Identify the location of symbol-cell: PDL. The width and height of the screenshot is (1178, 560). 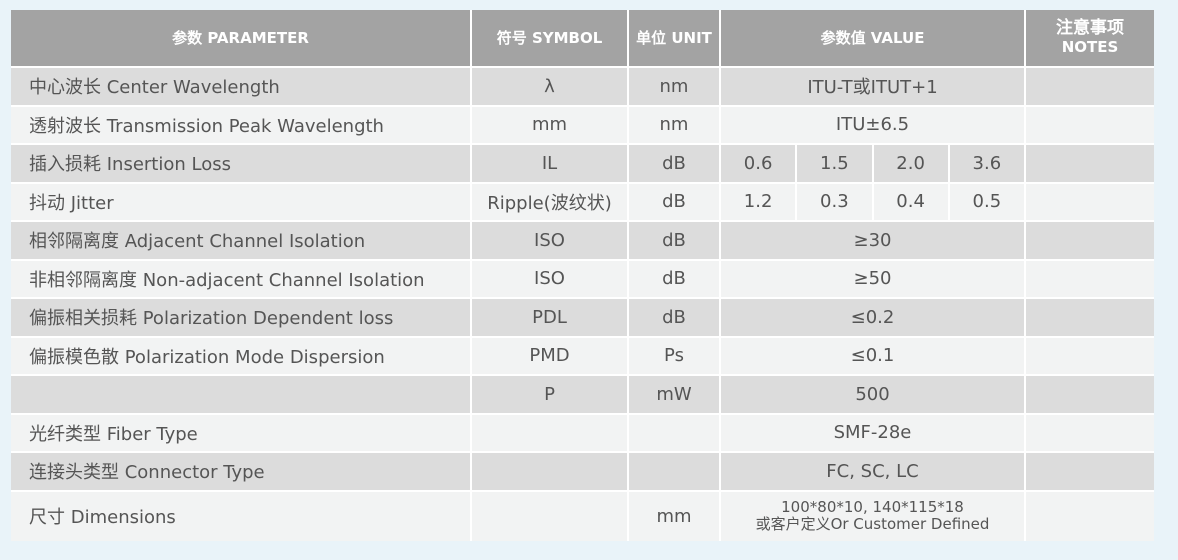
(549, 317).